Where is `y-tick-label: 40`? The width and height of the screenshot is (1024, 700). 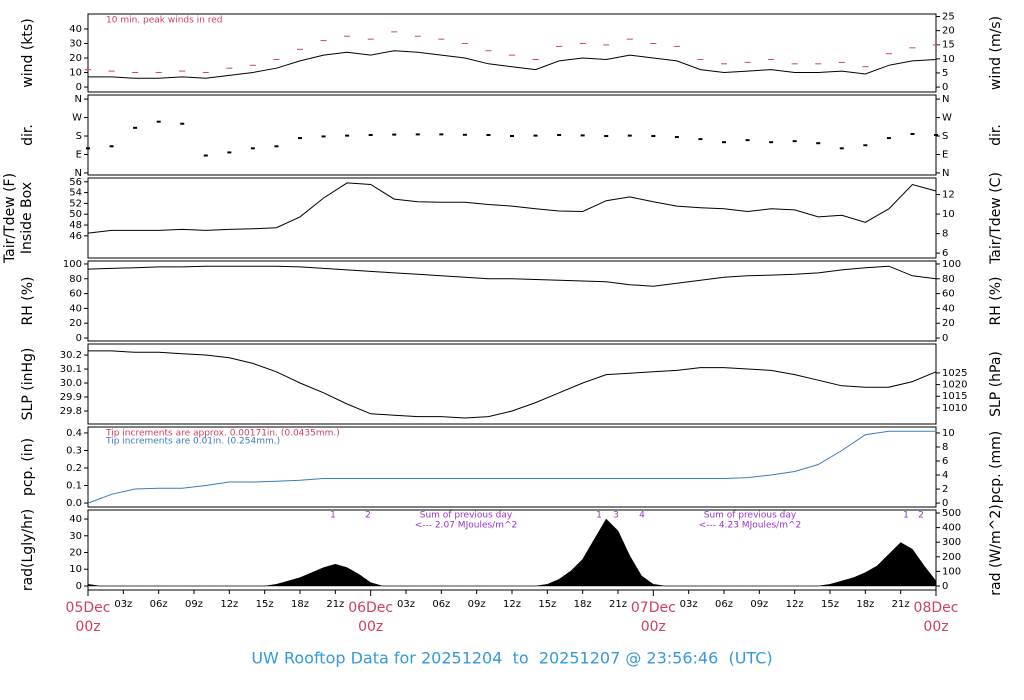
y-tick-label: 40 is located at coordinates (75, 308).